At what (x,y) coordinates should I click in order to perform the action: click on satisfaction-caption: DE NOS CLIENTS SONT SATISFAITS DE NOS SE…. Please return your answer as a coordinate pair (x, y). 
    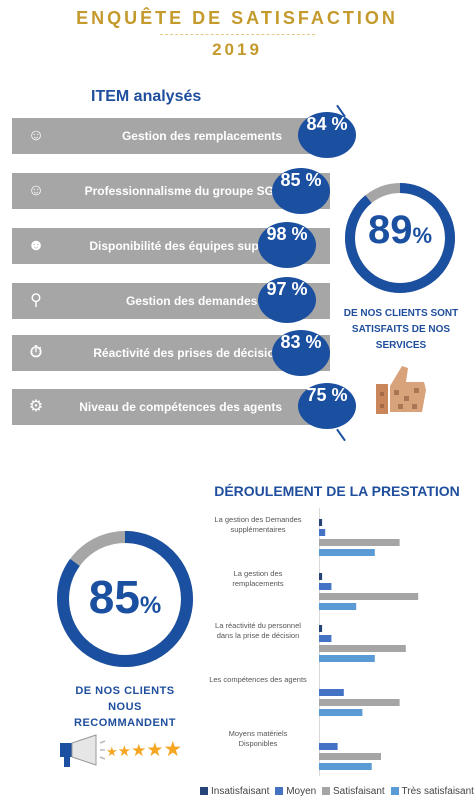
    Looking at the image, I should click on (401, 329).